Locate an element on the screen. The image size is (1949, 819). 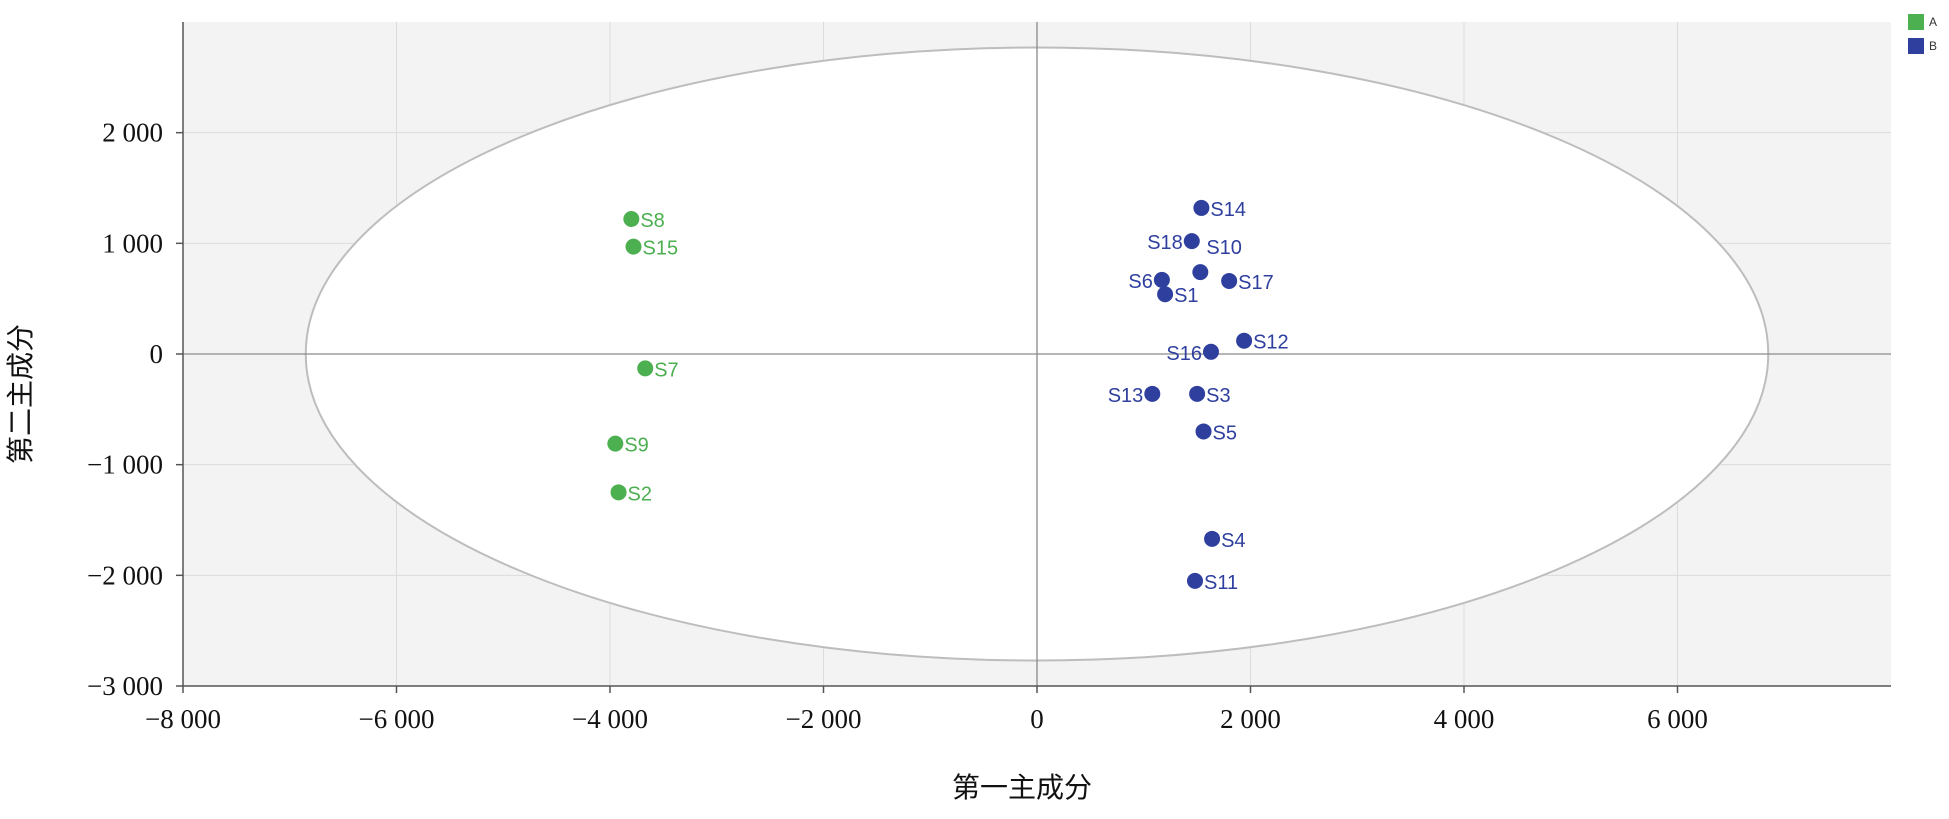
y-tick-label: −2 000 is located at coordinates (125, 575).